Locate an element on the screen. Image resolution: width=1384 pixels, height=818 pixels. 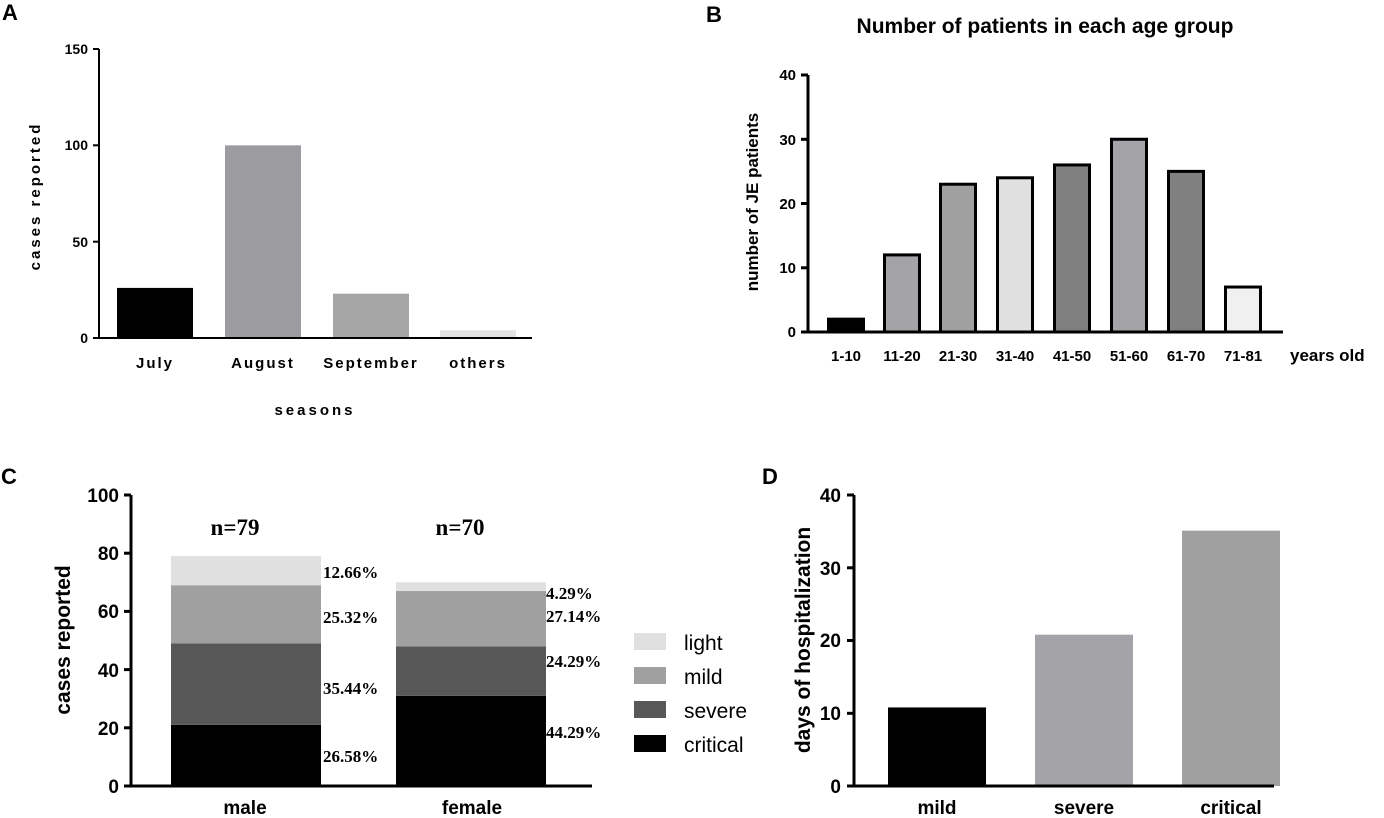
panel-b-x-axis-title: years old is located at coordinates (1327, 355).